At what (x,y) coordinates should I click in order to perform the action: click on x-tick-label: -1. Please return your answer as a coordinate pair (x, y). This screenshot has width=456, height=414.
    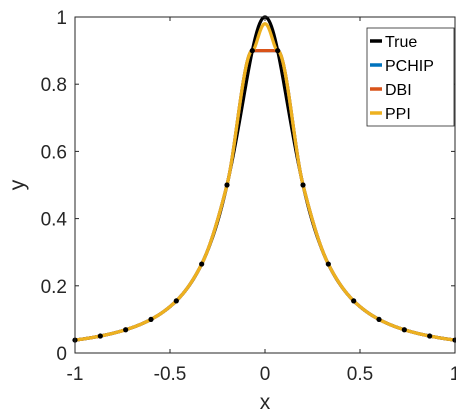
    Looking at the image, I should click on (75, 374).